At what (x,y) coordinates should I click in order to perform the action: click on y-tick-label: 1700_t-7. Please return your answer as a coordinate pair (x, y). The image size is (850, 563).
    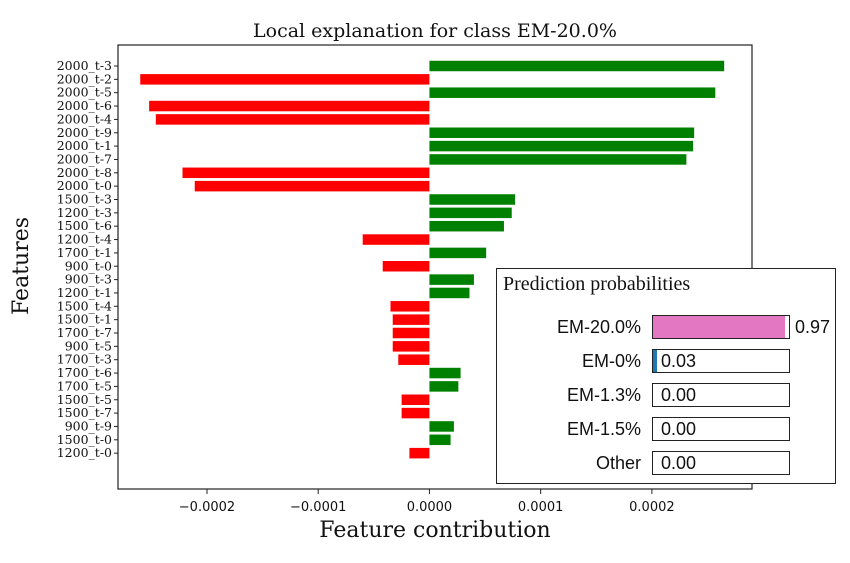
    Looking at the image, I should click on (84, 332).